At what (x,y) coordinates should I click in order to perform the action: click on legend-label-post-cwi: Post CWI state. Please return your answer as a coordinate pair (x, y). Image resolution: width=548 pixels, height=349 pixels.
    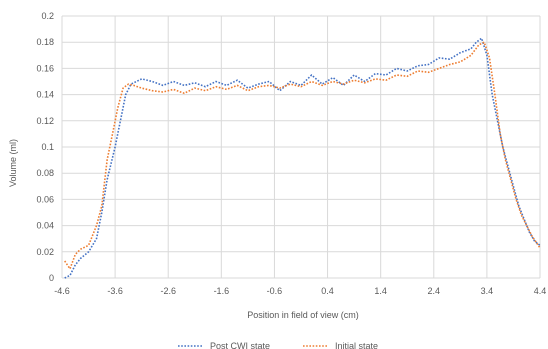
    Looking at the image, I should click on (240, 345).